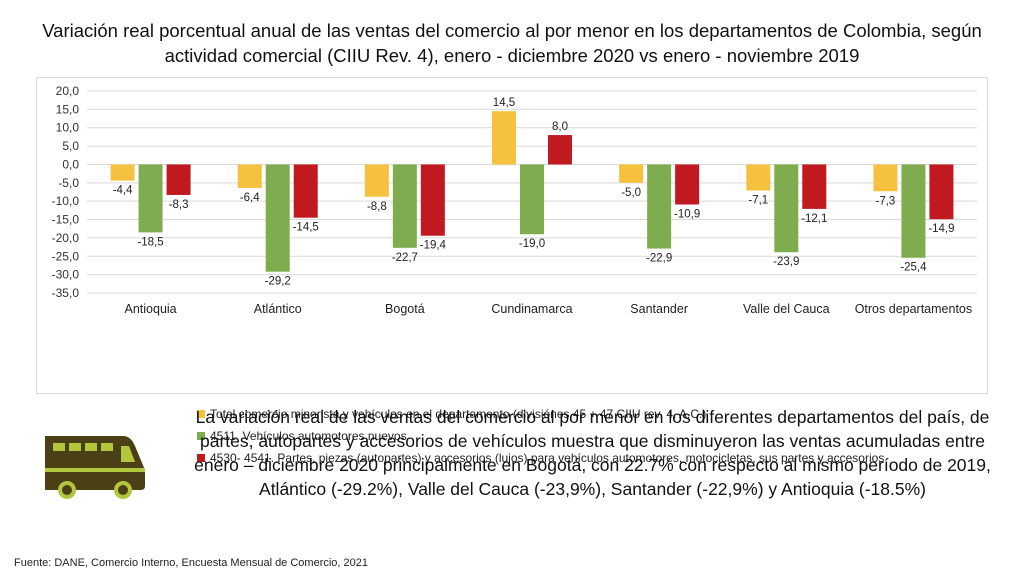 The image size is (1024, 575). What do you see at coordinates (504, 103) in the screenshot?
I see `data-label: 14,5` at bounding box center [504, 103].